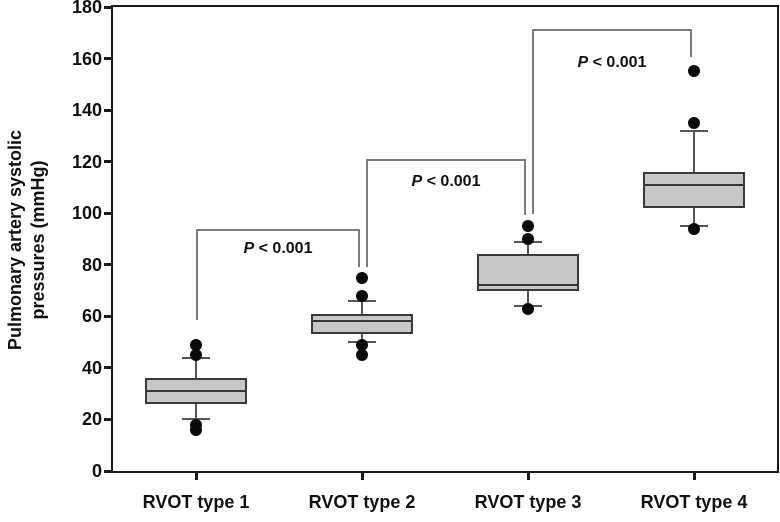 This screenshot has height=522, width=780. I want to click on y-tick-label: 180, so click(86, 8).